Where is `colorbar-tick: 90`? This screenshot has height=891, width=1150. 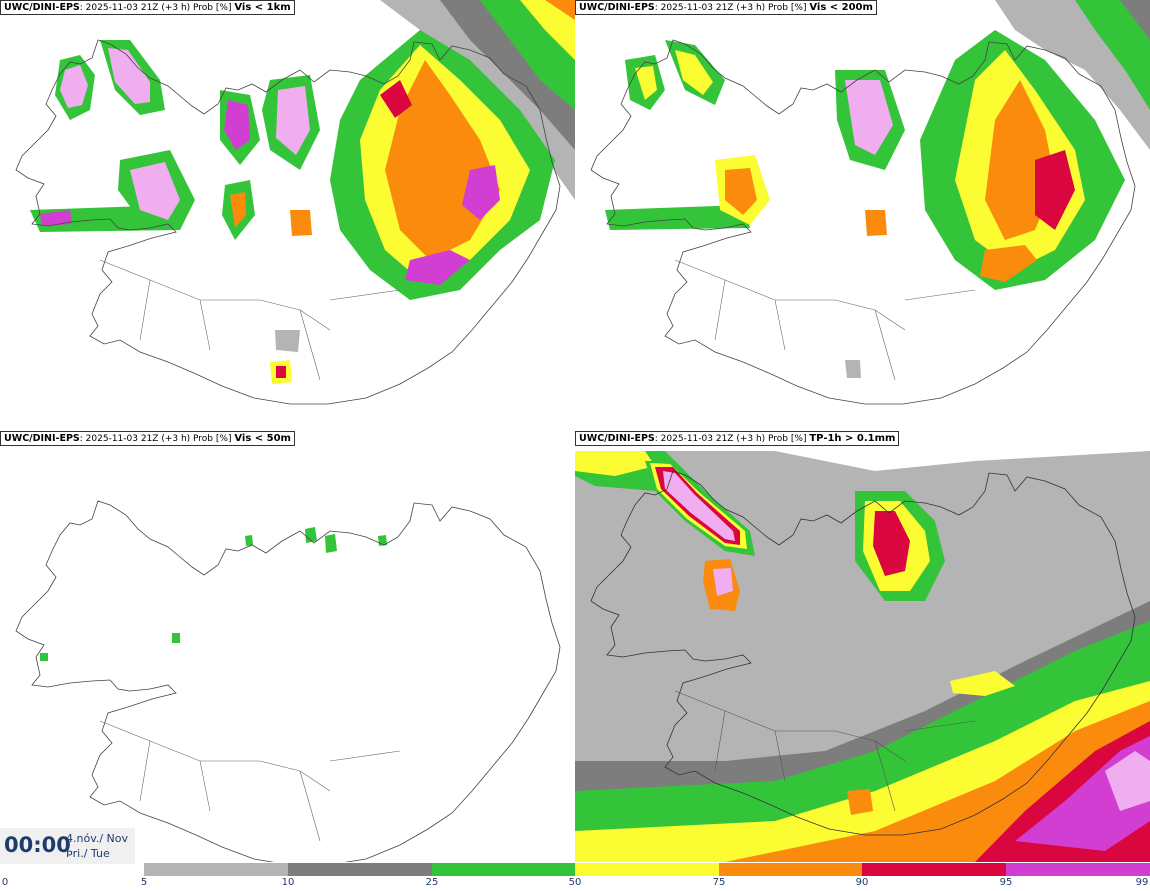
colorbar-tick: 90 is located at coordinates (862, 882).